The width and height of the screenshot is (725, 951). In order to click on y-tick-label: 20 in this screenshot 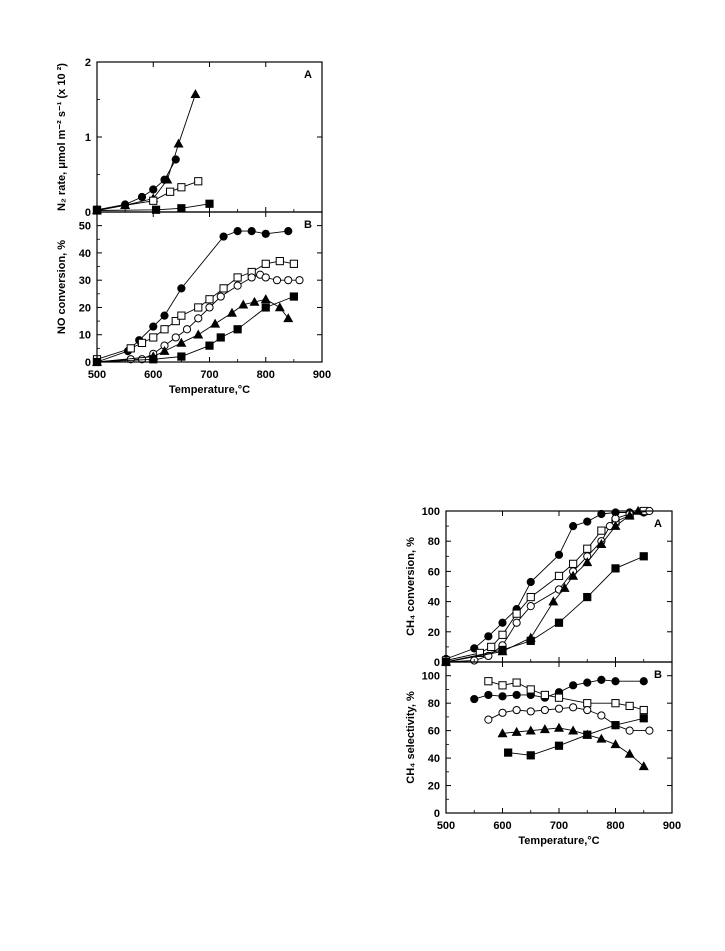, I will do `click(434, 787)`.